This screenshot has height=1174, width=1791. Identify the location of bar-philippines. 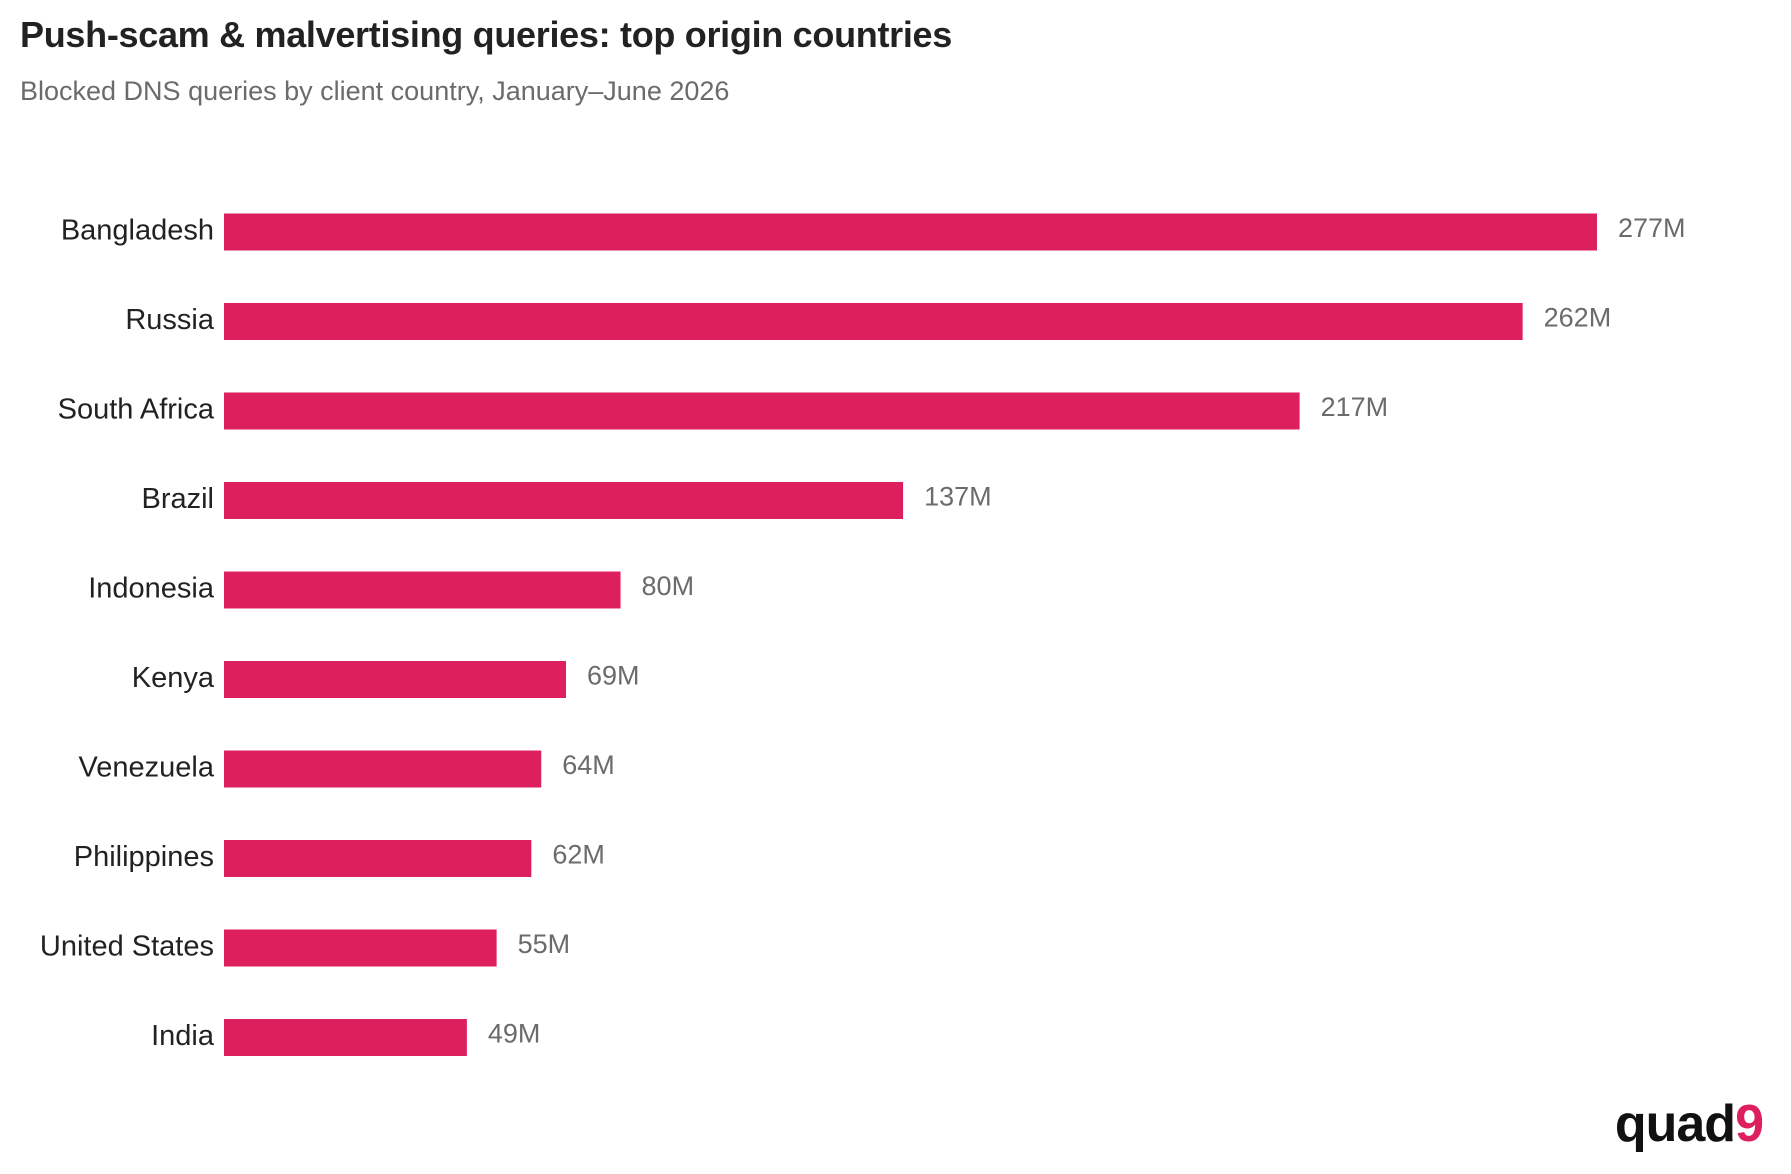
(378, 858).